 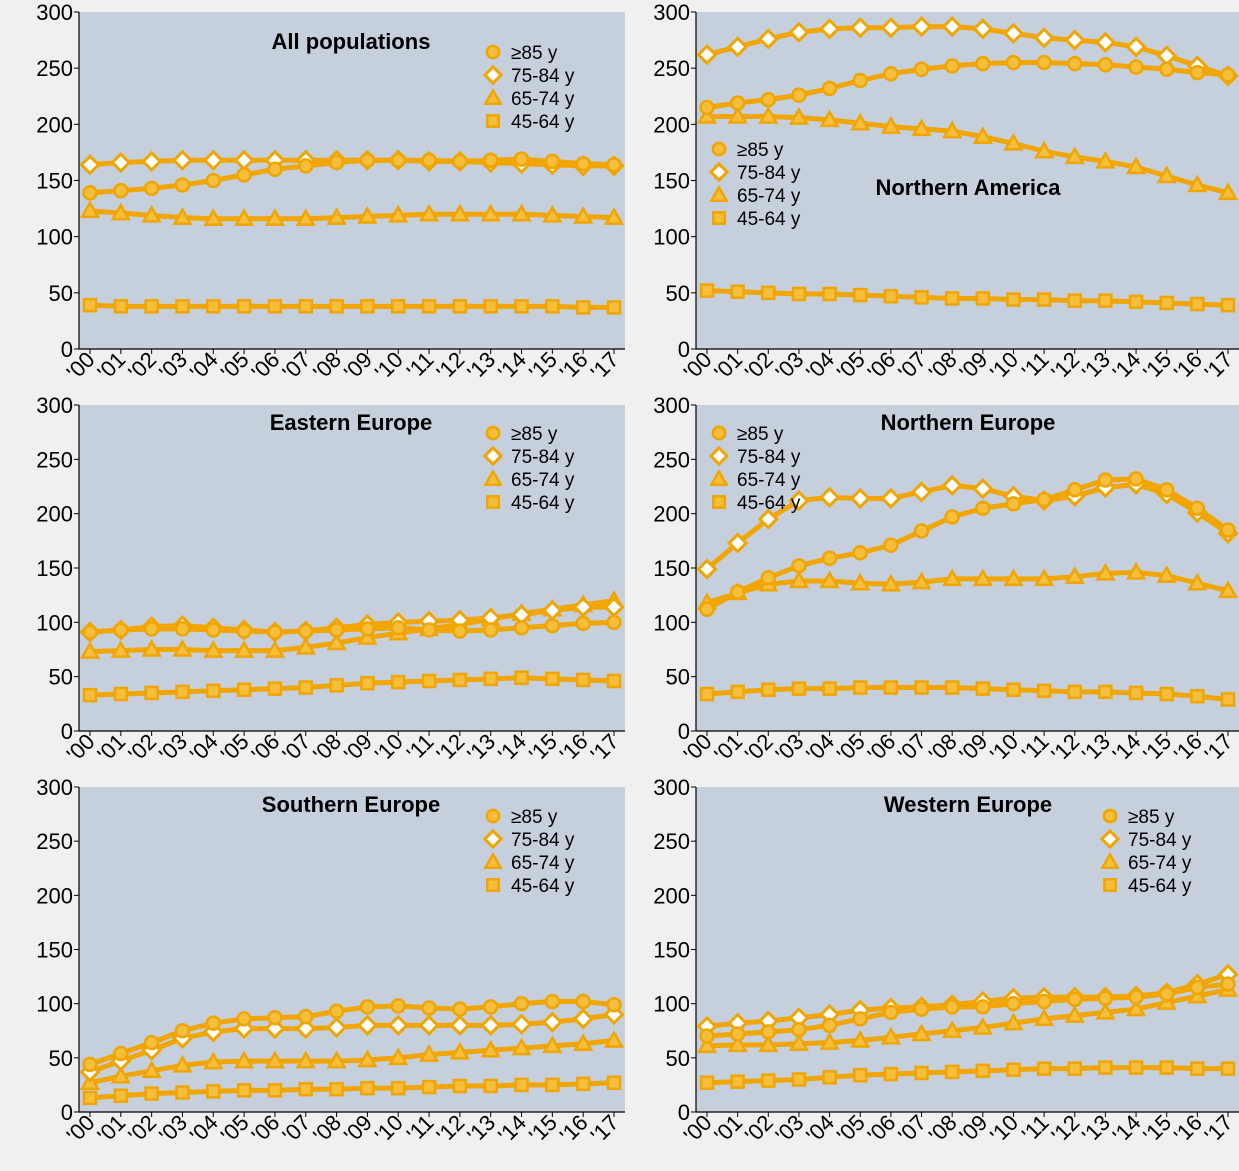 What do you see at coordinates (1151, 817) in the screenshot?
I see `legend-label: ≥85 y` at bounding box center [1151, 817].